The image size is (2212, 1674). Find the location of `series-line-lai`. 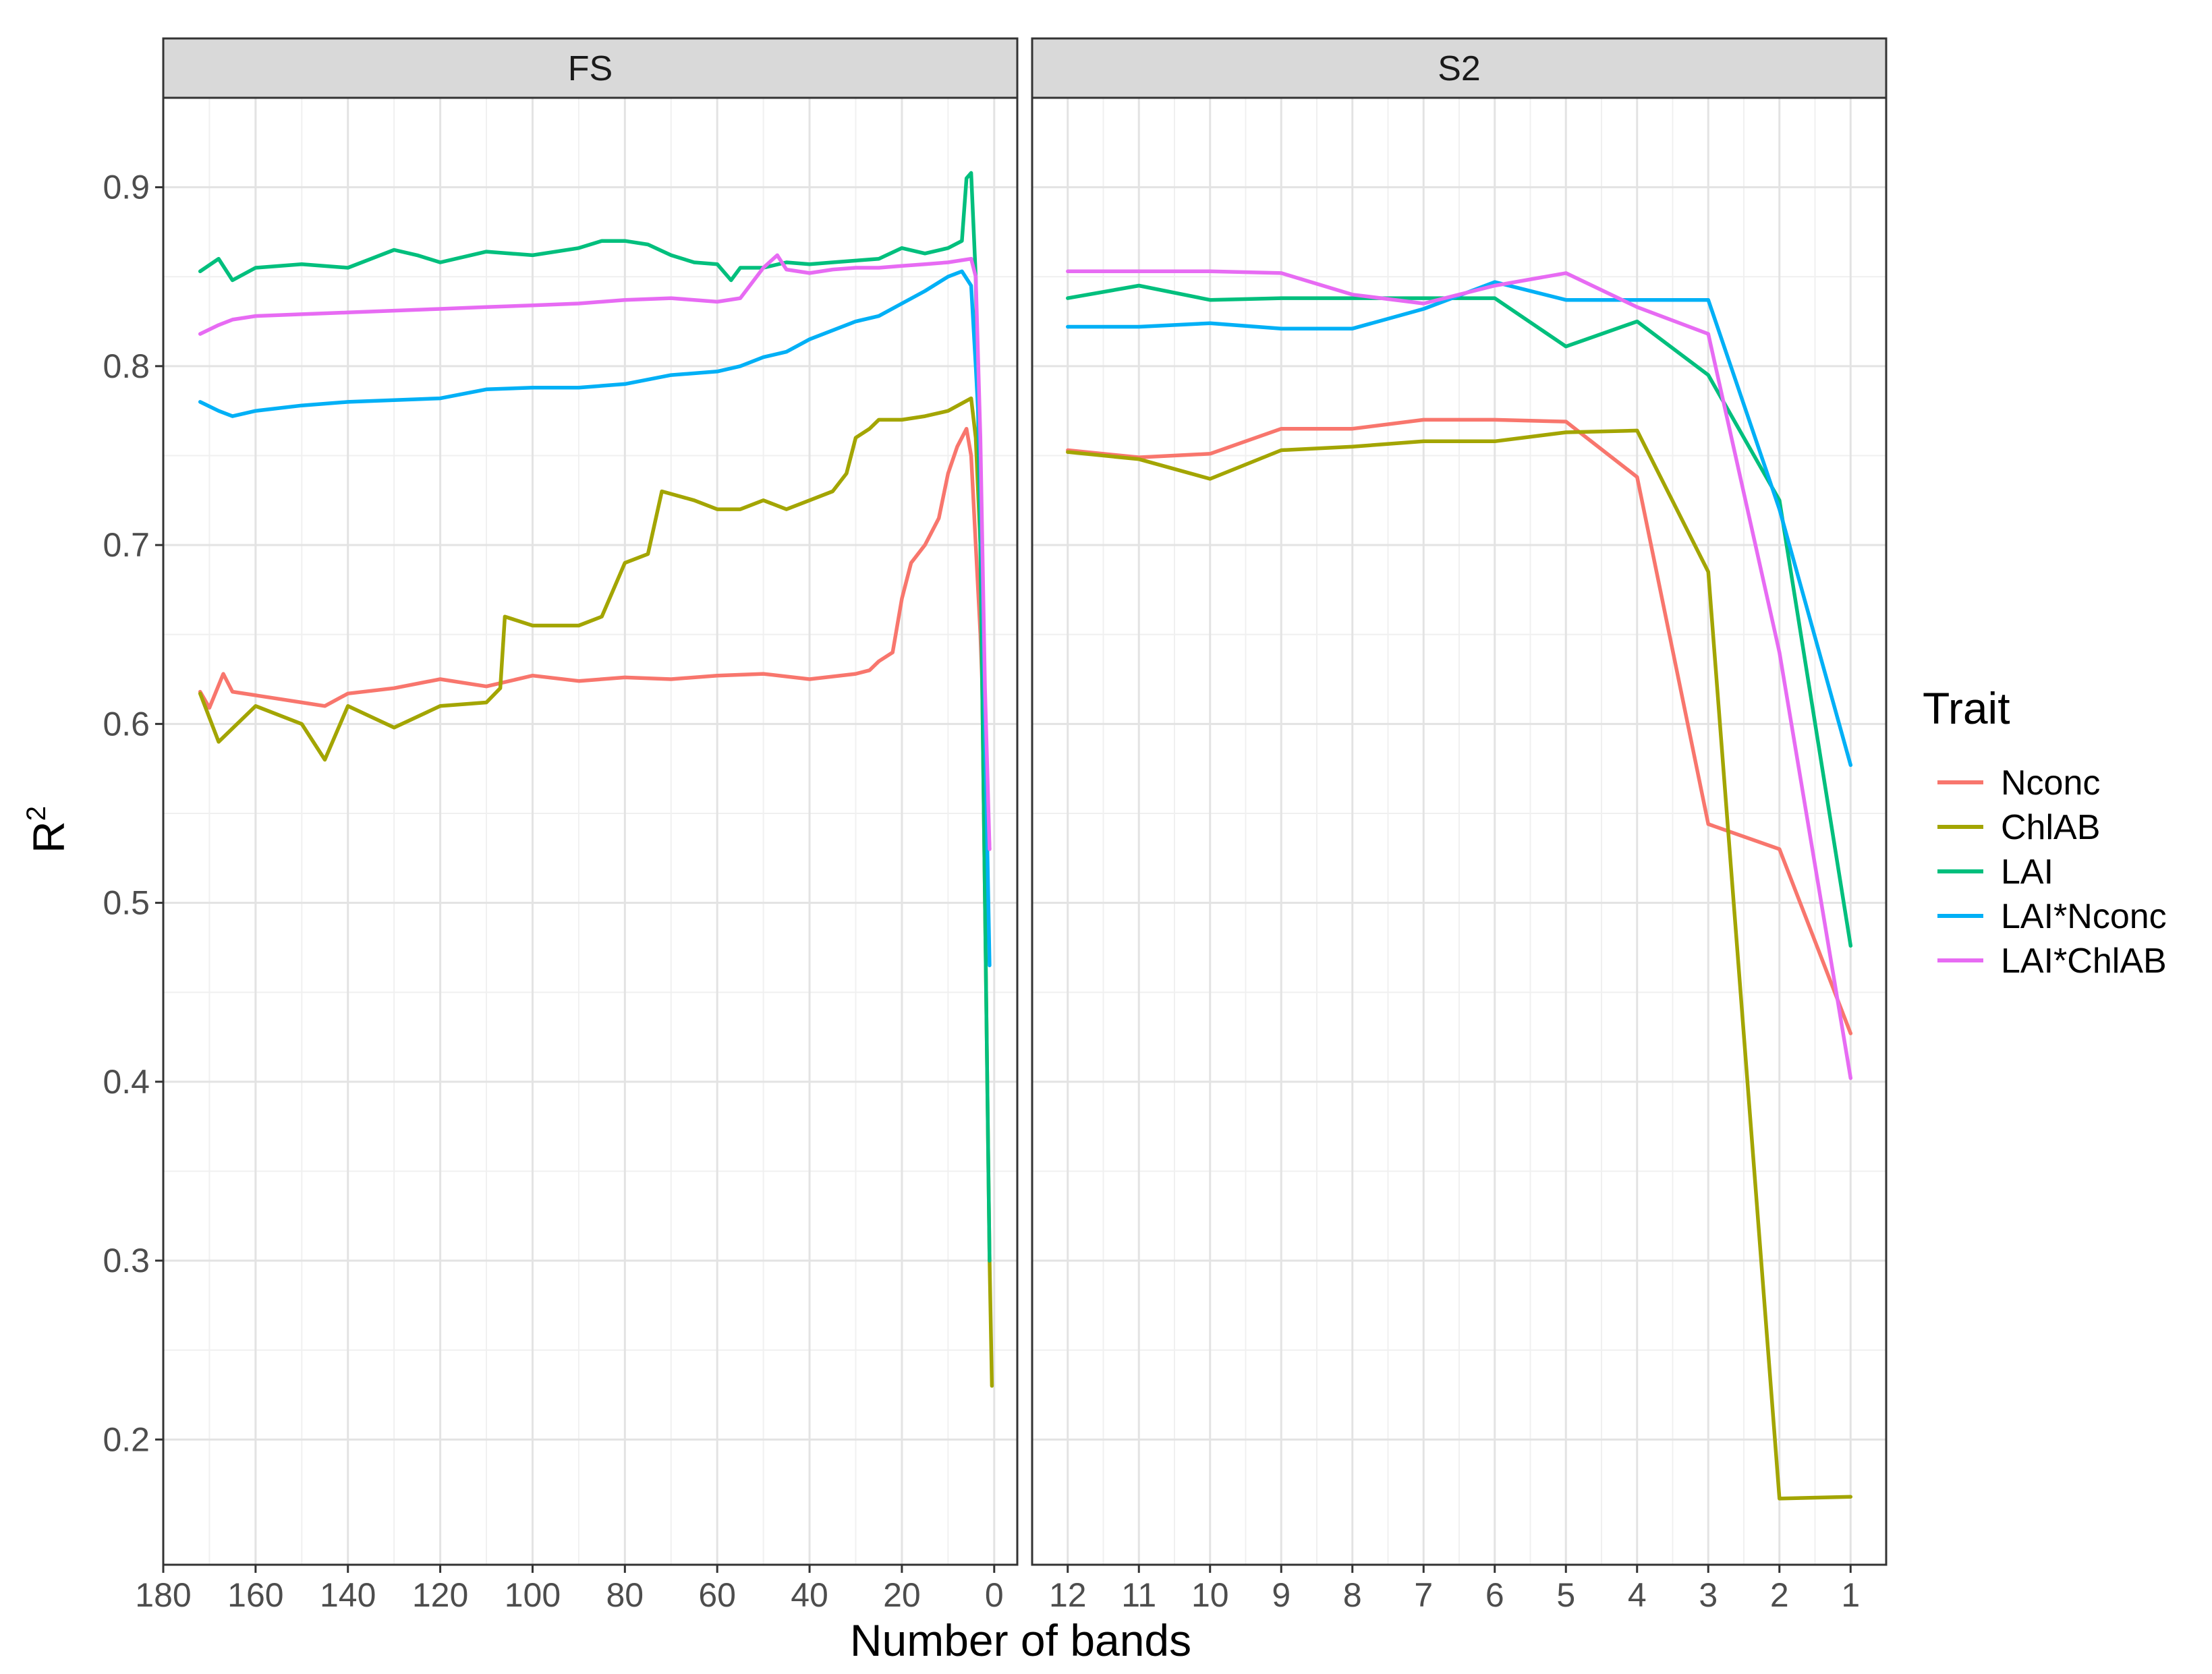

series-line-lai is located at coordinates (1459, 615).